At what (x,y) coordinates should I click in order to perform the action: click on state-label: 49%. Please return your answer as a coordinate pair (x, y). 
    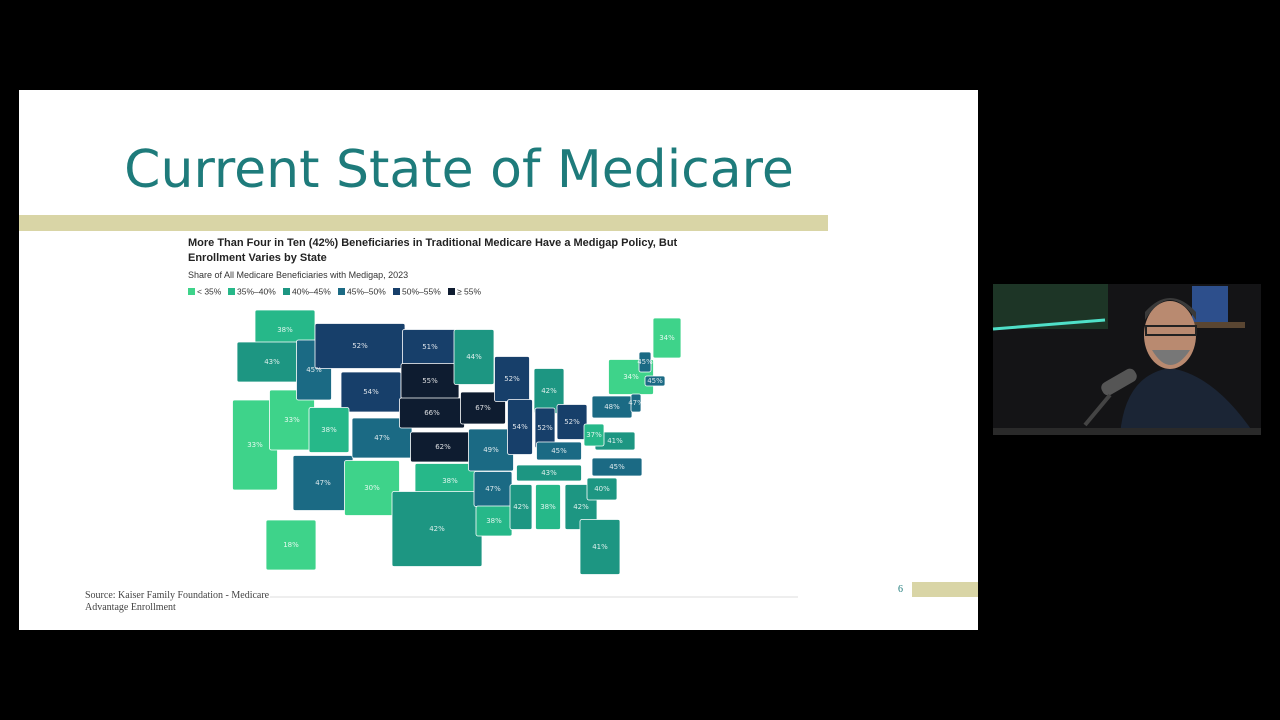
    Looking at the image, I should click on (491, 450).